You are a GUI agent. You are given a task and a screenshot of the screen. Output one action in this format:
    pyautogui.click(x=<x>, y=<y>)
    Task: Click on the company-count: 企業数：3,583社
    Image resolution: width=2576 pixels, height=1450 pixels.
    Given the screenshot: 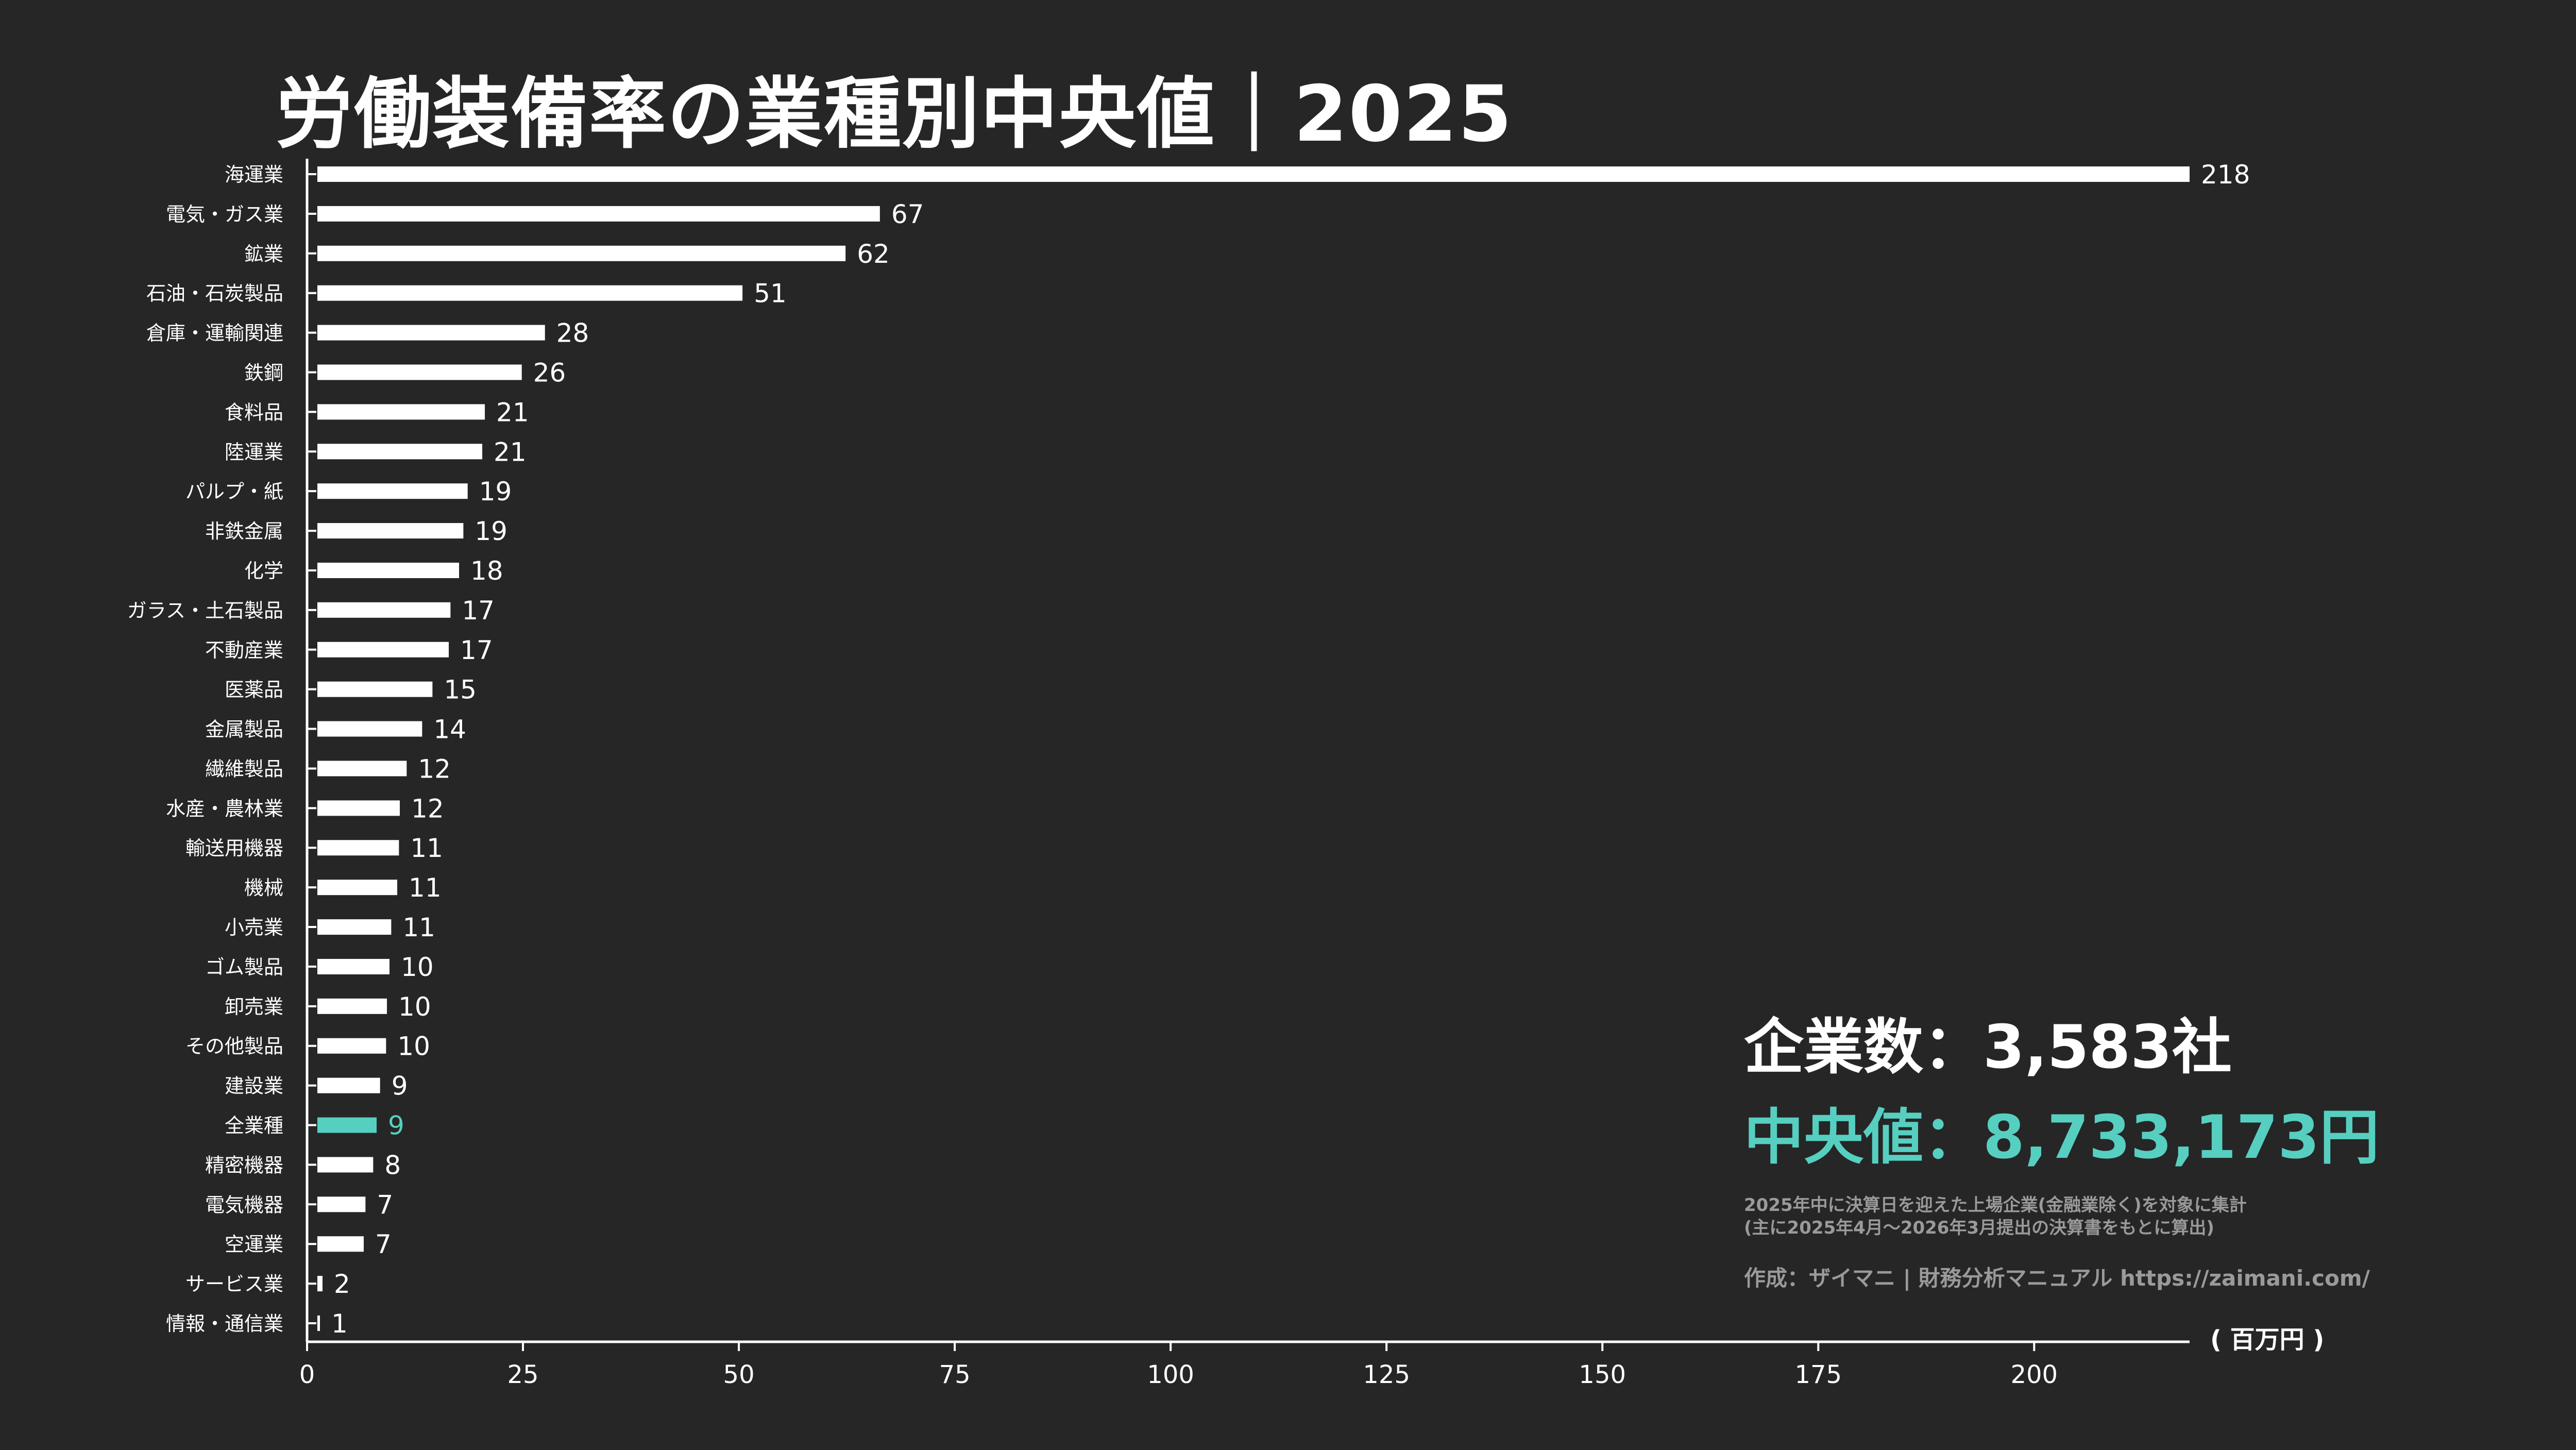 What is the action you would take?
    pyautogui.click(x=1988, y=1047)
    